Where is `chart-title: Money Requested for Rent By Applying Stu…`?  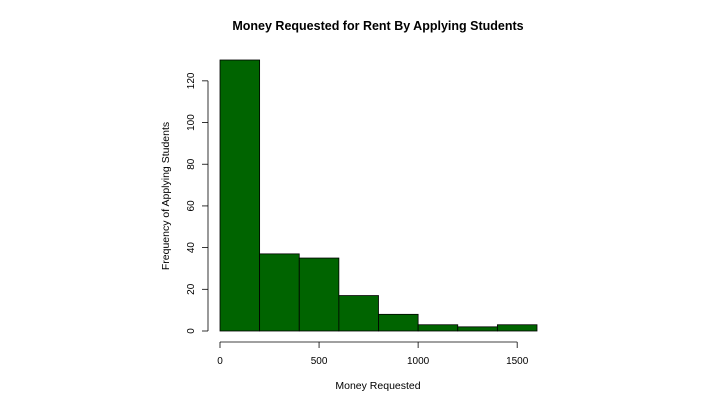
chart-title: Money Requested for Rent By Applying Stu… is located at coordinates (377, 26).